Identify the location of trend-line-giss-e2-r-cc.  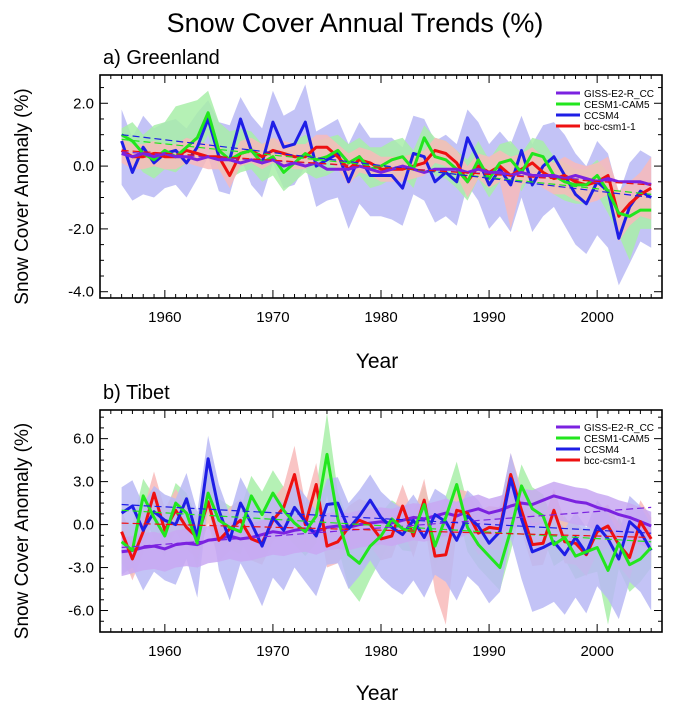
(386, 527).